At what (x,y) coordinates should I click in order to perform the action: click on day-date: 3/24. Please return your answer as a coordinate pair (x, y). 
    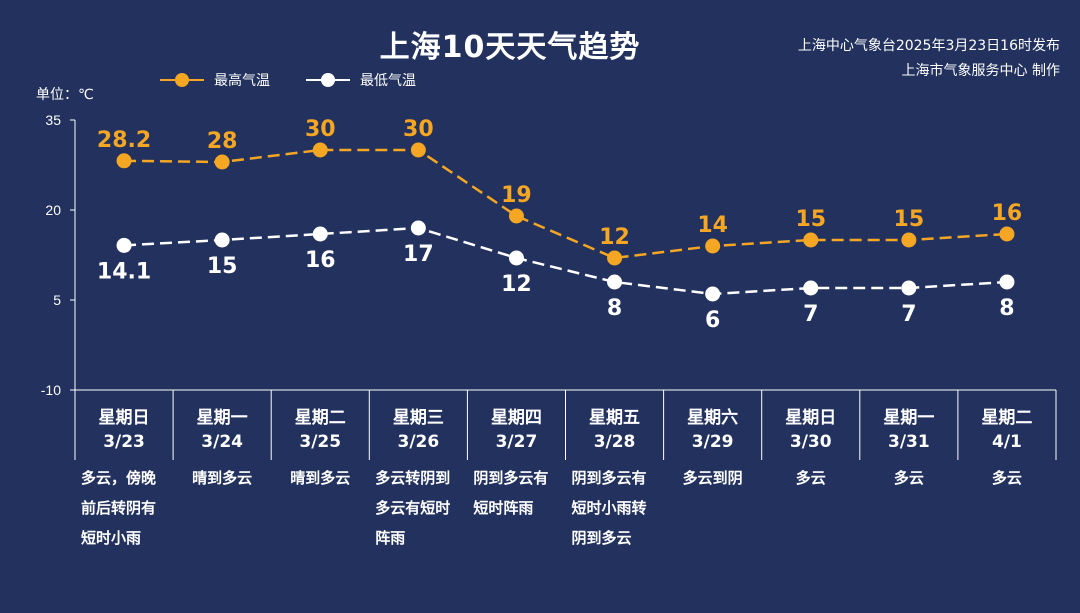
    Looking at the image, I should click on (222, 442).